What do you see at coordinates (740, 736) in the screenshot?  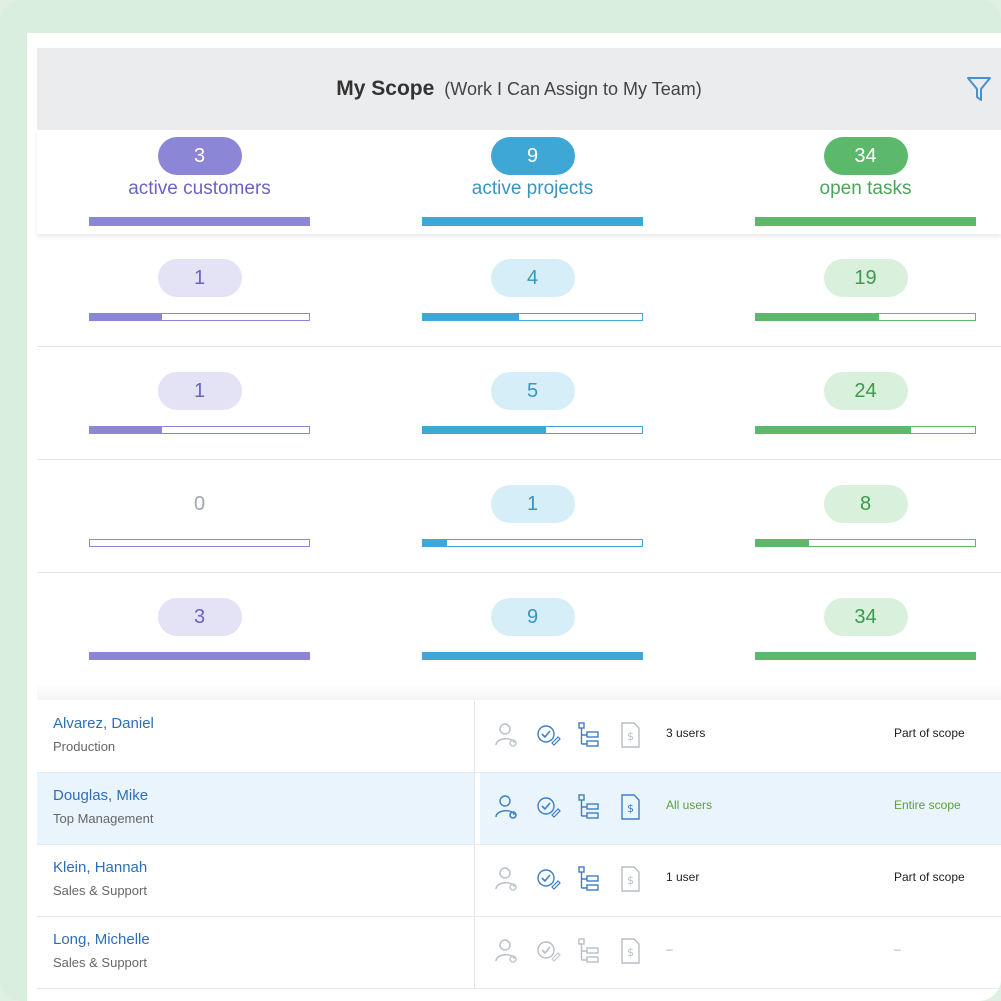 I see `user-permissions-cell: $3 users Part of scope` at bounding box center [740, 736].